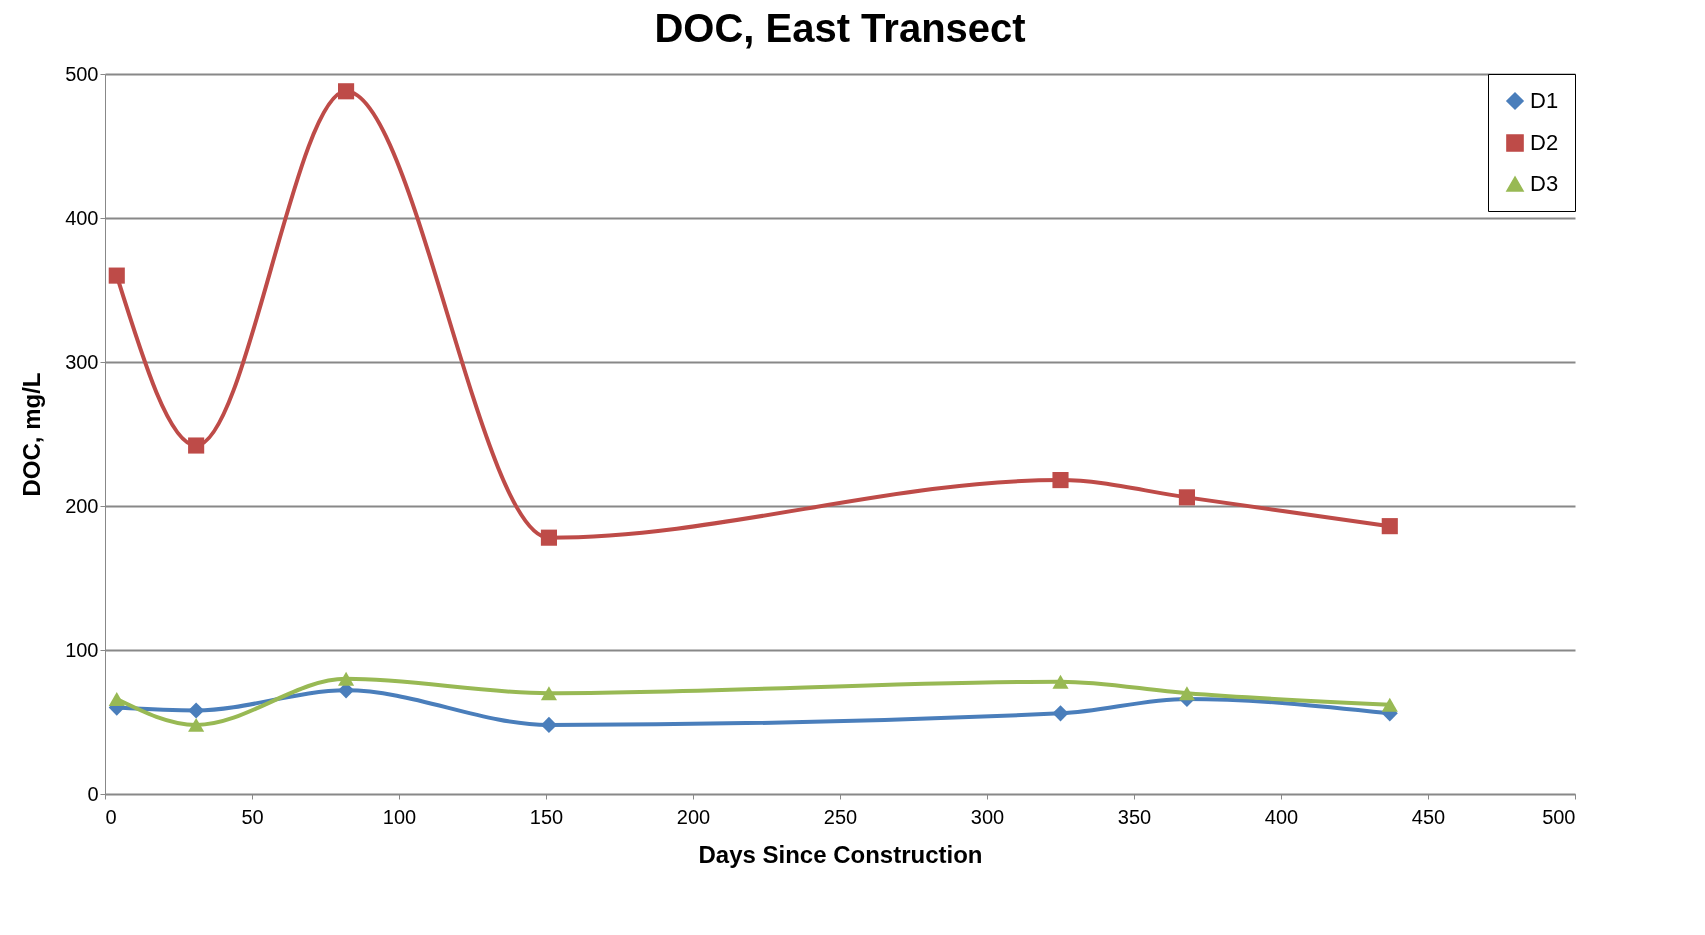 The height and width of the screenshot is (935, 1705). What do you see at coordinates (840, 28) in the screenshot?
I see `chart-title: DOC, East Transect` at bounding box center [840, 28].